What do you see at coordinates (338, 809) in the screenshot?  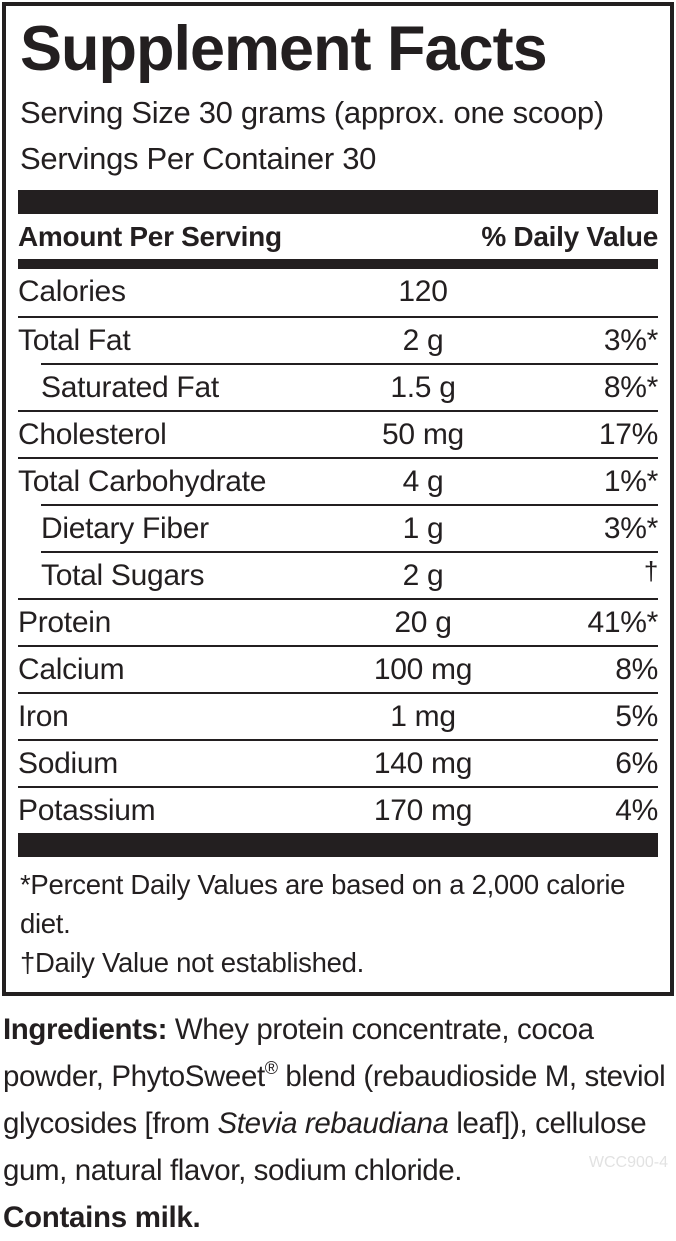 I see `row-potassium: Potassium 170 mg 4%` at bounding box center [338, 809].